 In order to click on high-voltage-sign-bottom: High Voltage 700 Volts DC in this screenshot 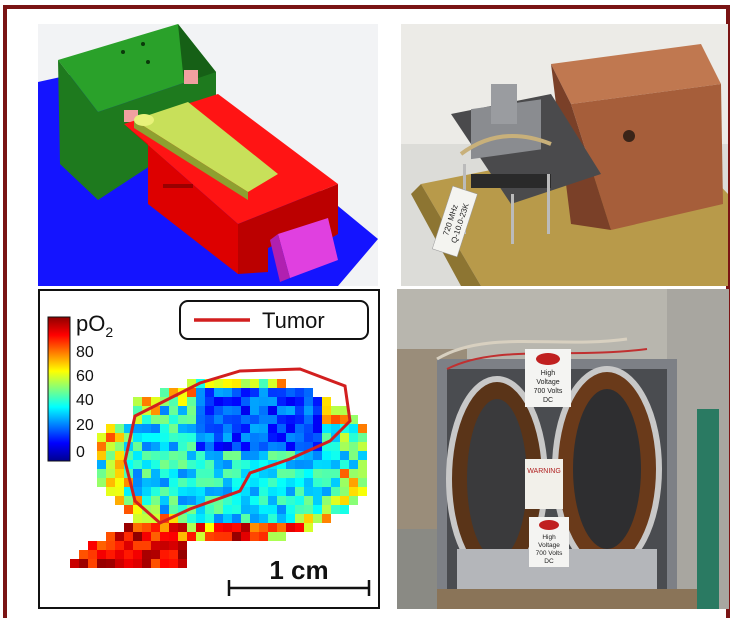, I will do `click(549, 542)`.